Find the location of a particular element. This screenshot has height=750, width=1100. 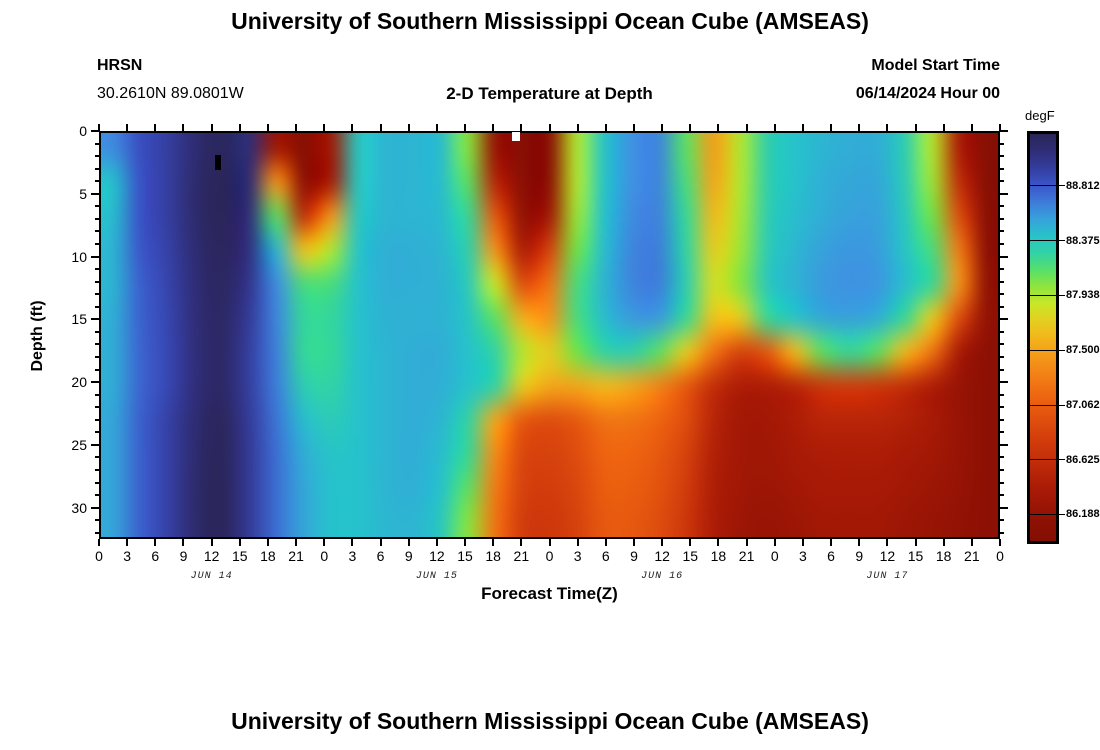

x-date-label: JUN 17 is located at coordinates (887, 576).